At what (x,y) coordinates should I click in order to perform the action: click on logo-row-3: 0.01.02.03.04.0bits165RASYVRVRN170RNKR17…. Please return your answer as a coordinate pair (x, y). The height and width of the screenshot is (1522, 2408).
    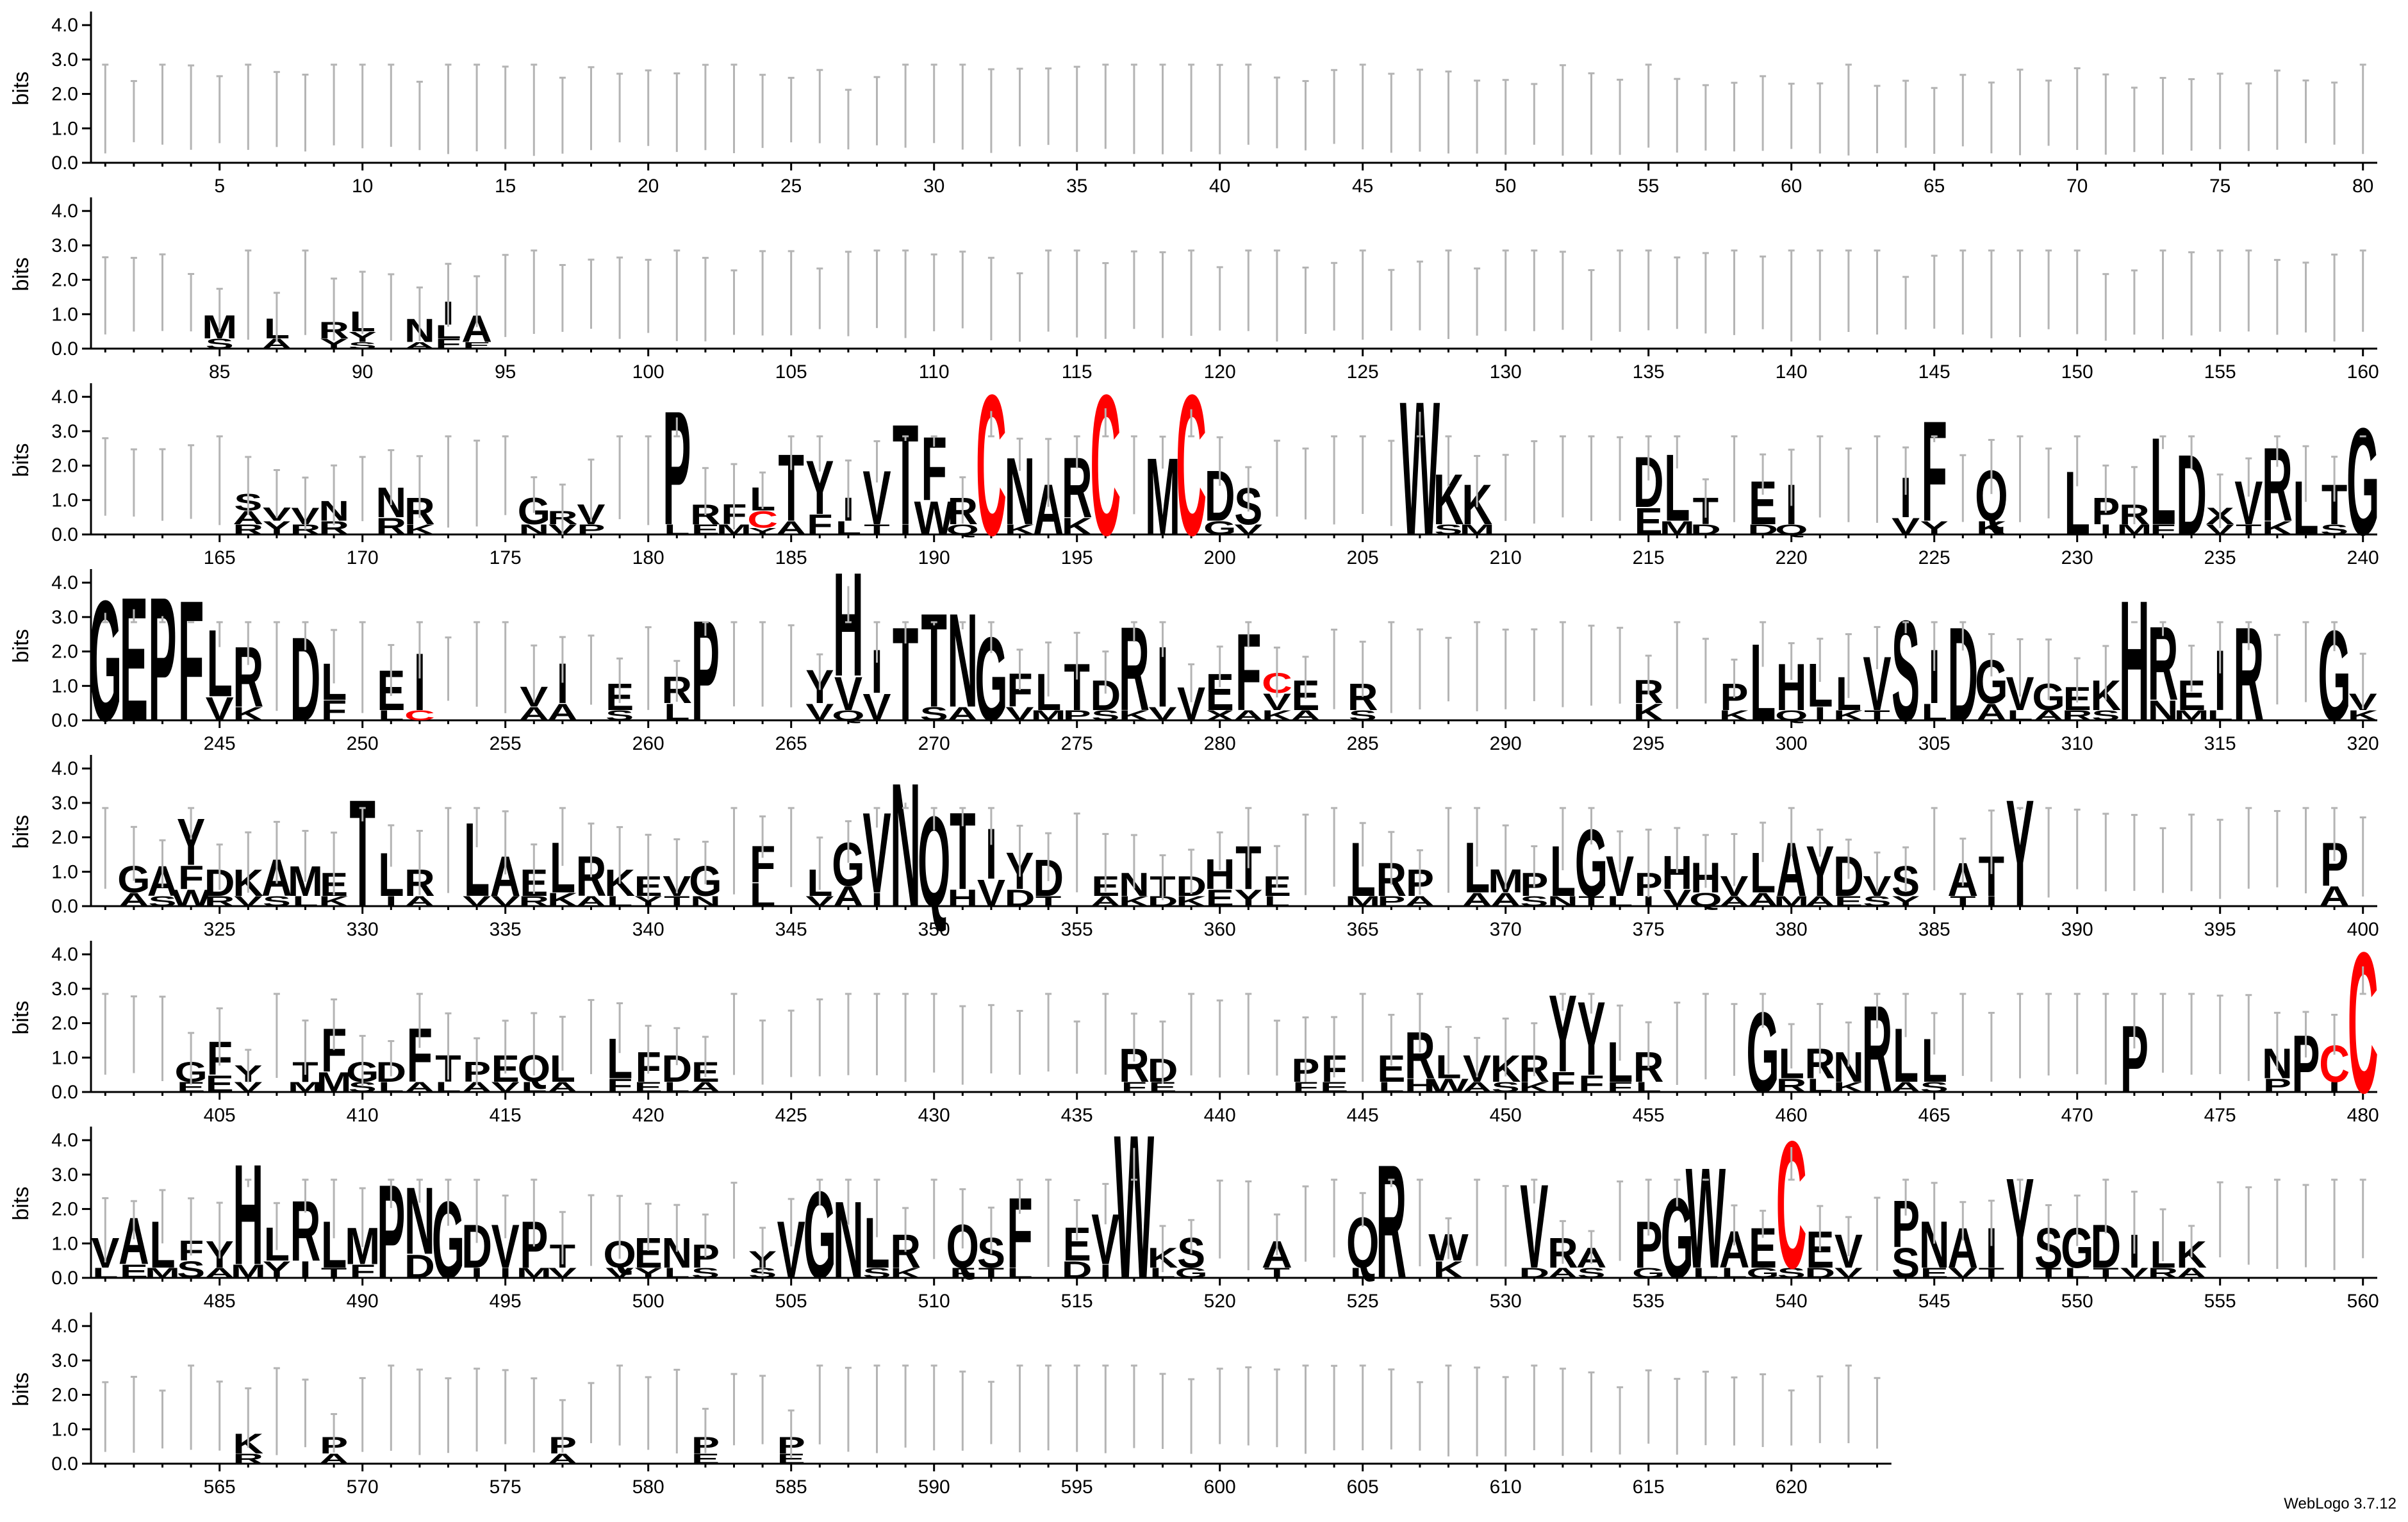
    Looking at the image, I should click on (1194, 464).